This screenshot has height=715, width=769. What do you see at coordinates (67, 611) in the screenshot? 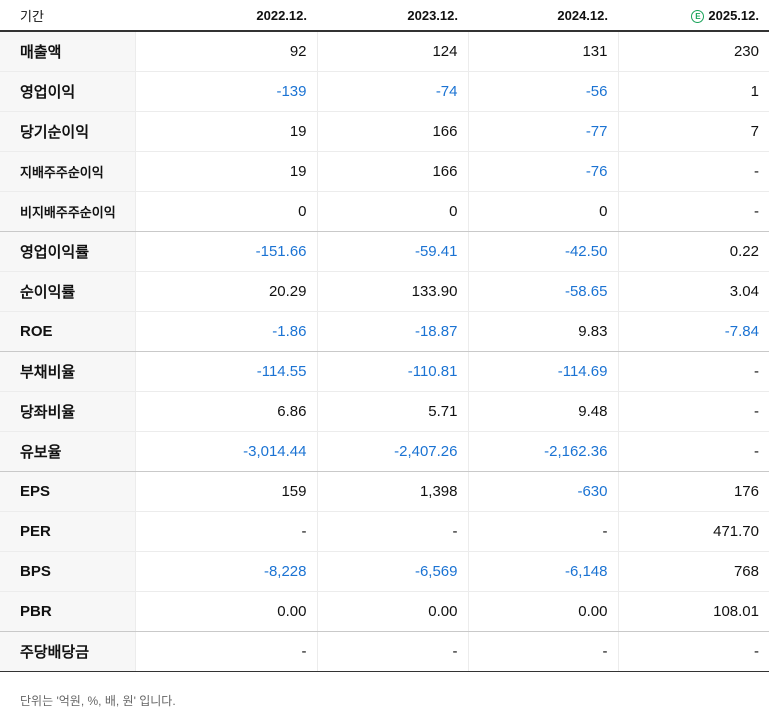
I see `row-label: PBR` at bounding box center [67, 611].